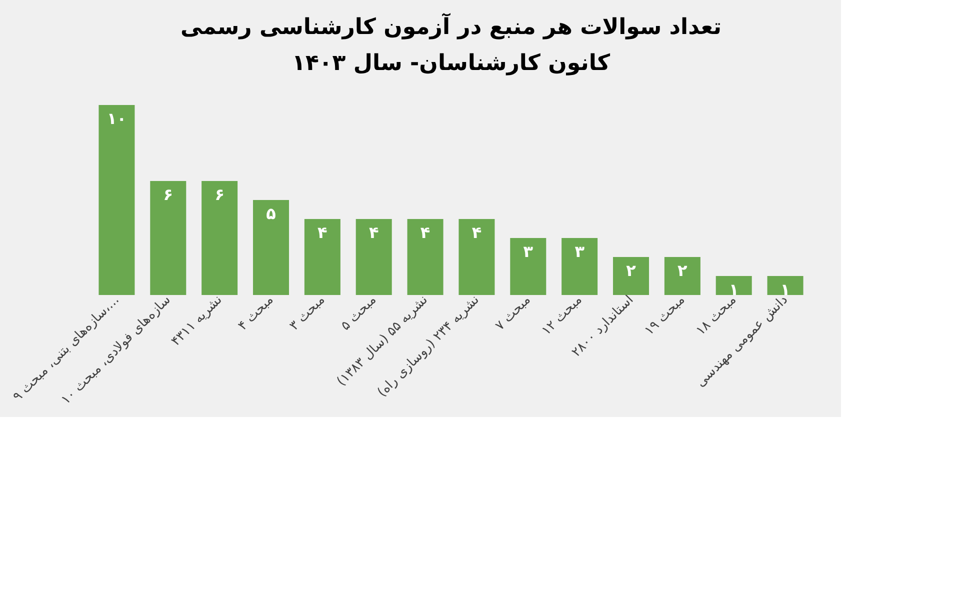 This screenshot has width=960, height=610. Describe the element at coordinates (256, 313) in the screenshot. I see `x-tick-label: مبحث ۴` at that location.